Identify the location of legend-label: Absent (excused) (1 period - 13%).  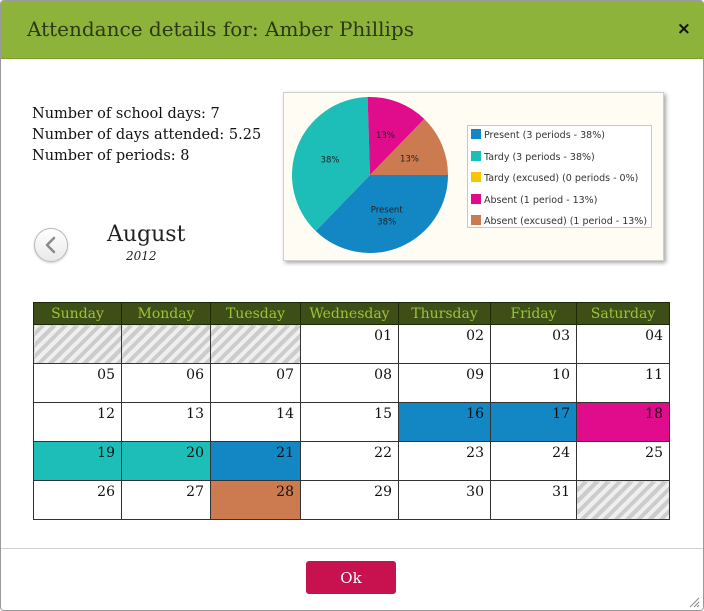
(566, 221).